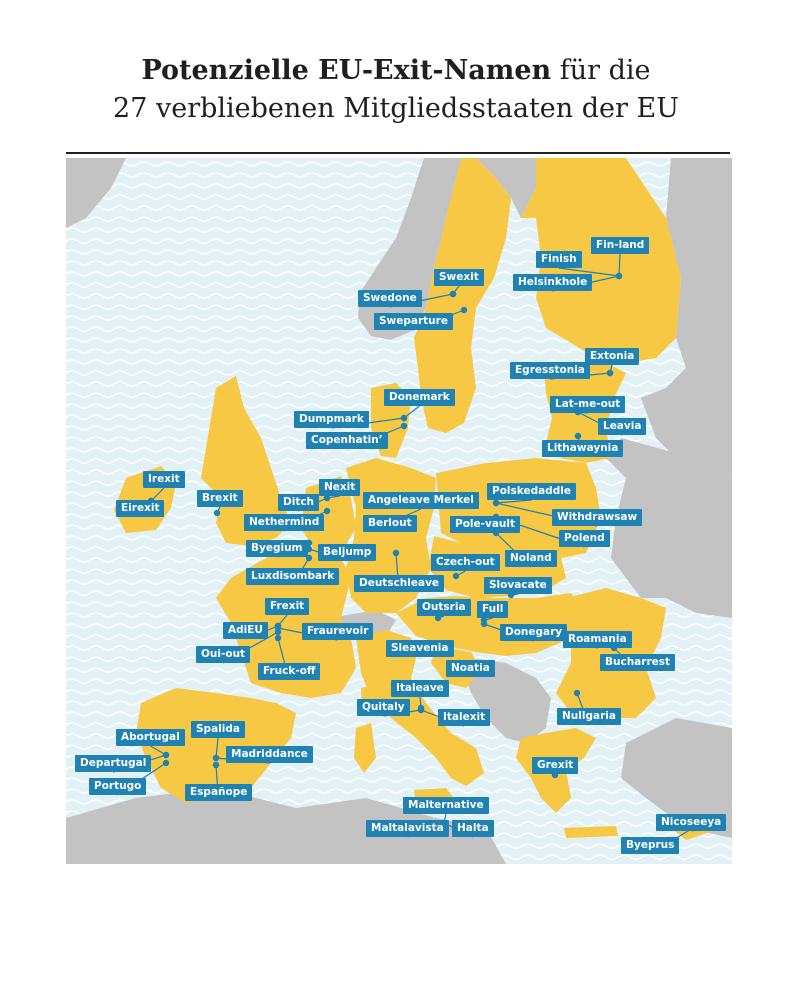  Describe the element at coordinates (446, 805) in the screenshot. I see `label-malternative: Malternative` at that location.